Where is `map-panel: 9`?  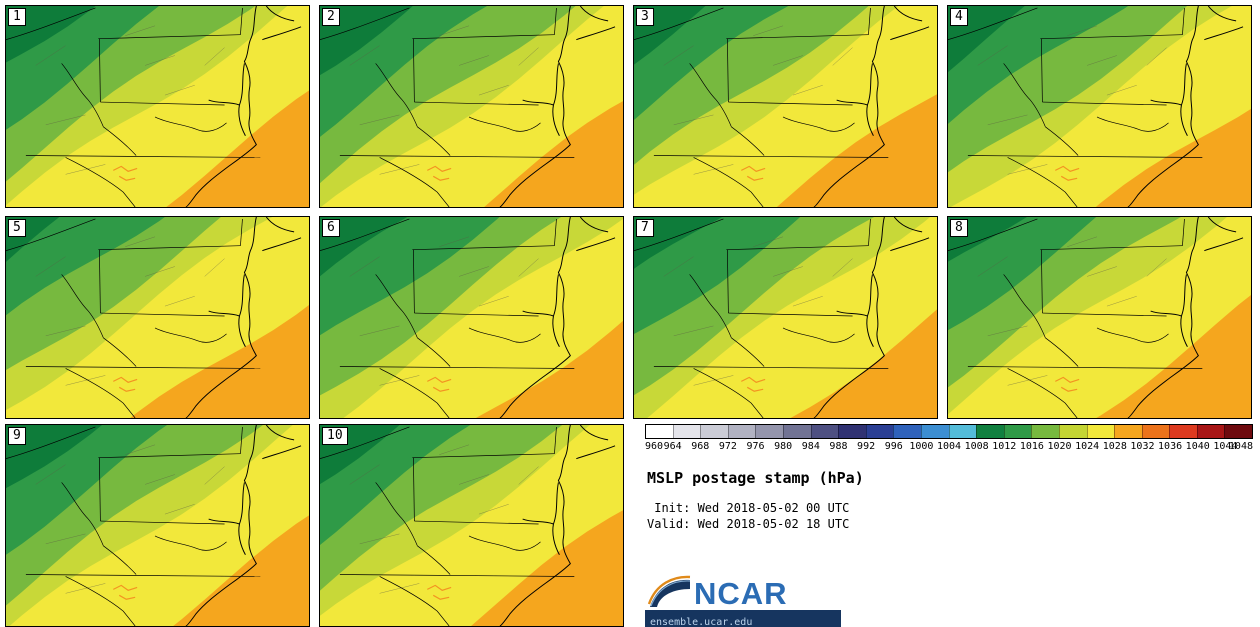 map-panel: 9 is located at coordinates (157, 525).